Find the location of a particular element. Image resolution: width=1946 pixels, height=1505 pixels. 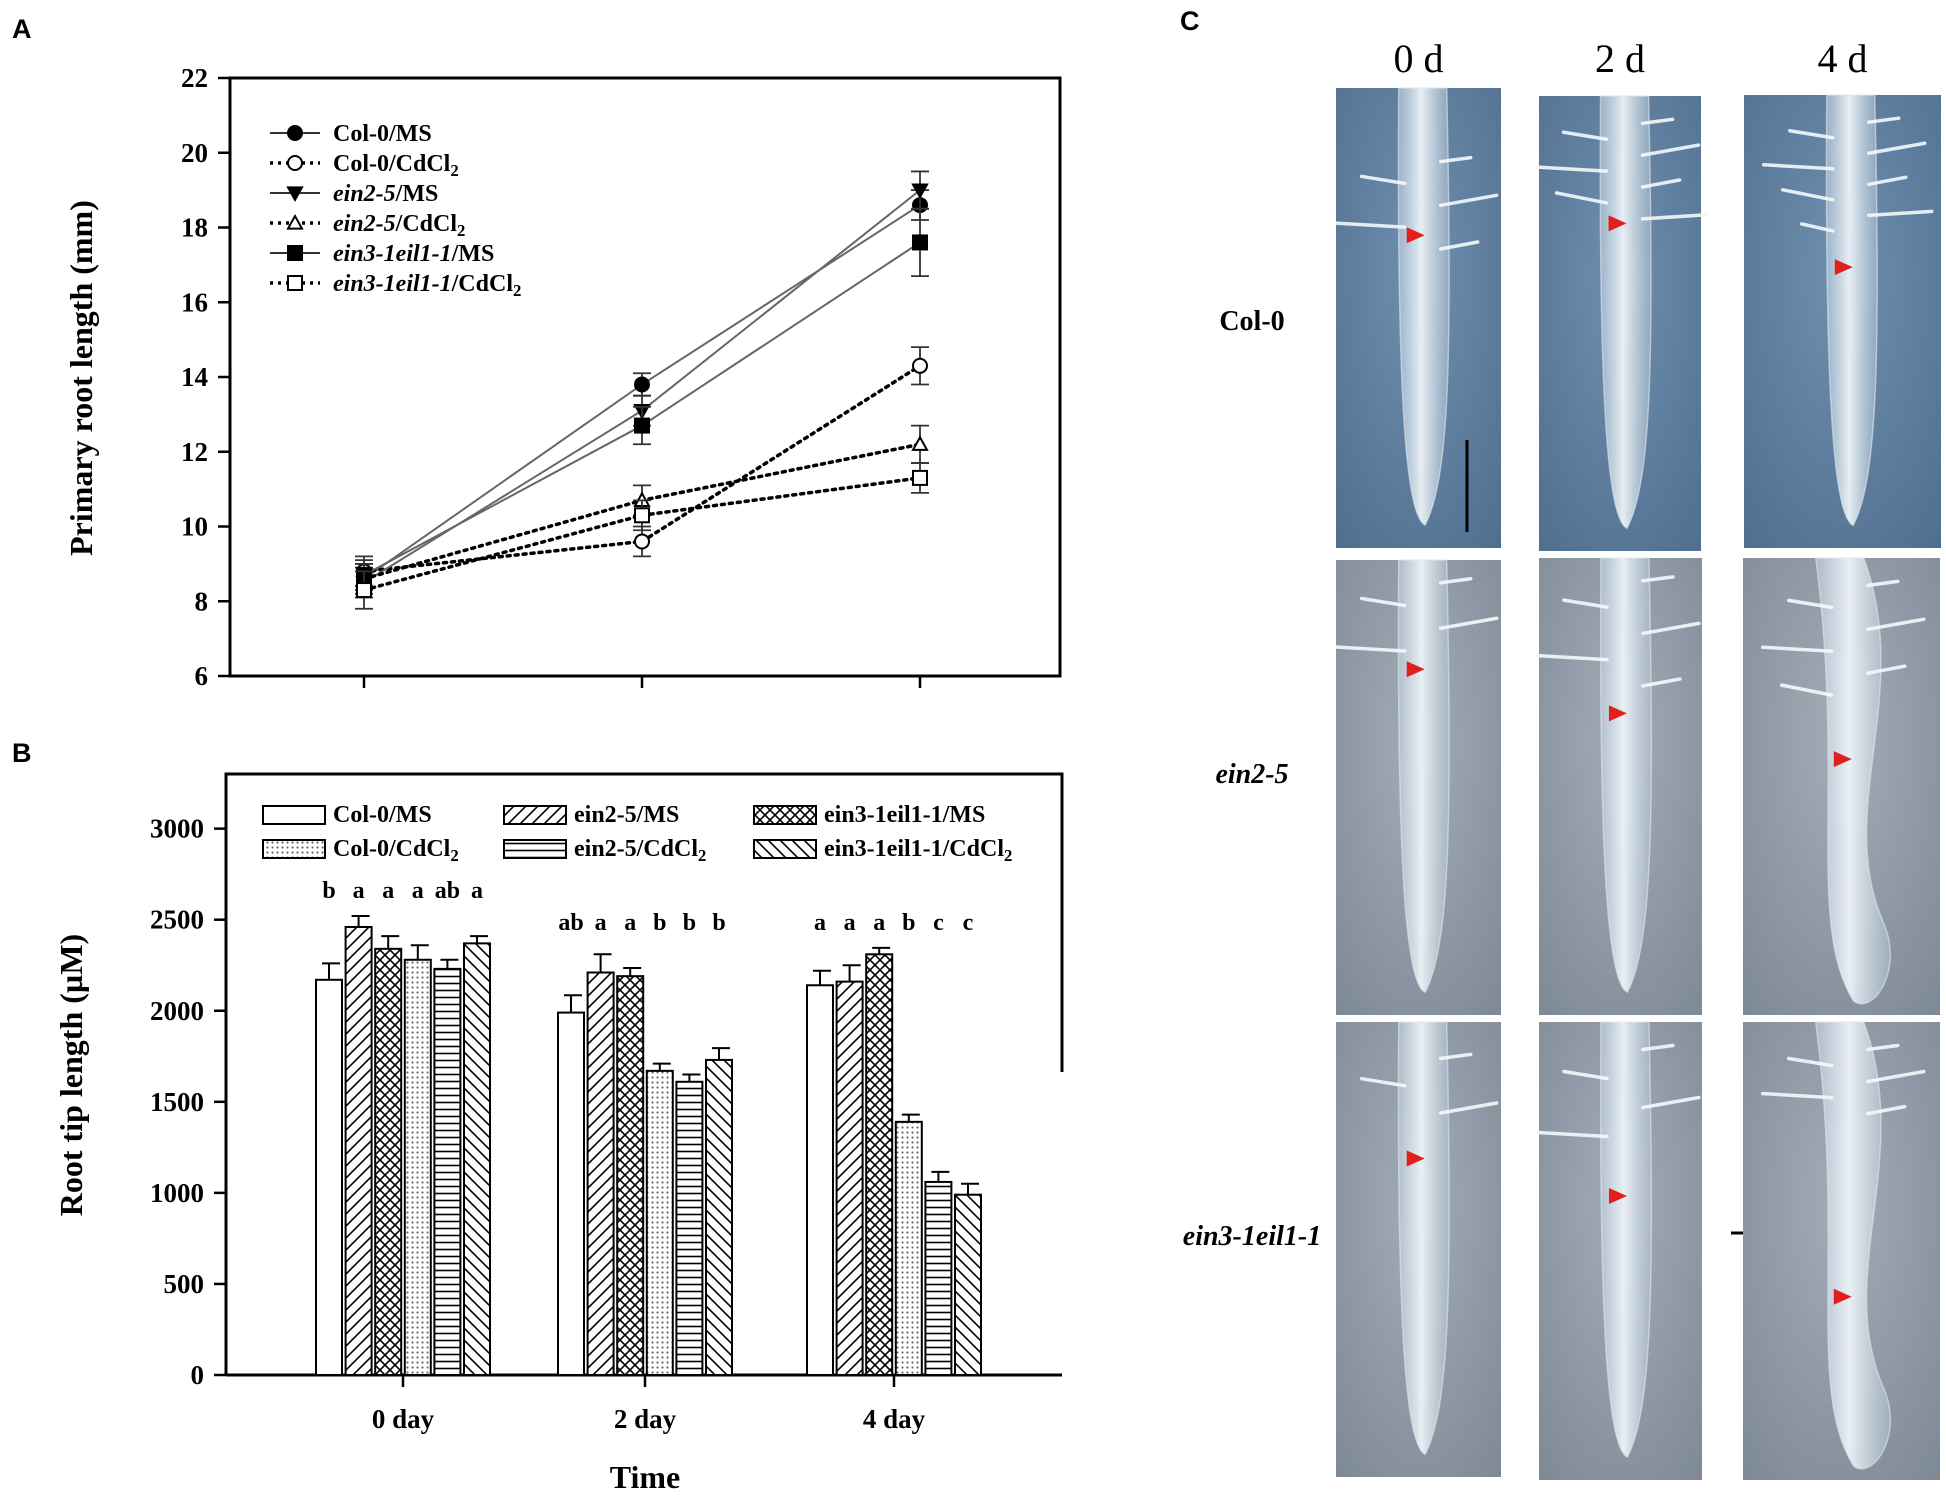

legend-label-b-part: ein3-1eil1-1/MS is located at coordinates (904, 815).